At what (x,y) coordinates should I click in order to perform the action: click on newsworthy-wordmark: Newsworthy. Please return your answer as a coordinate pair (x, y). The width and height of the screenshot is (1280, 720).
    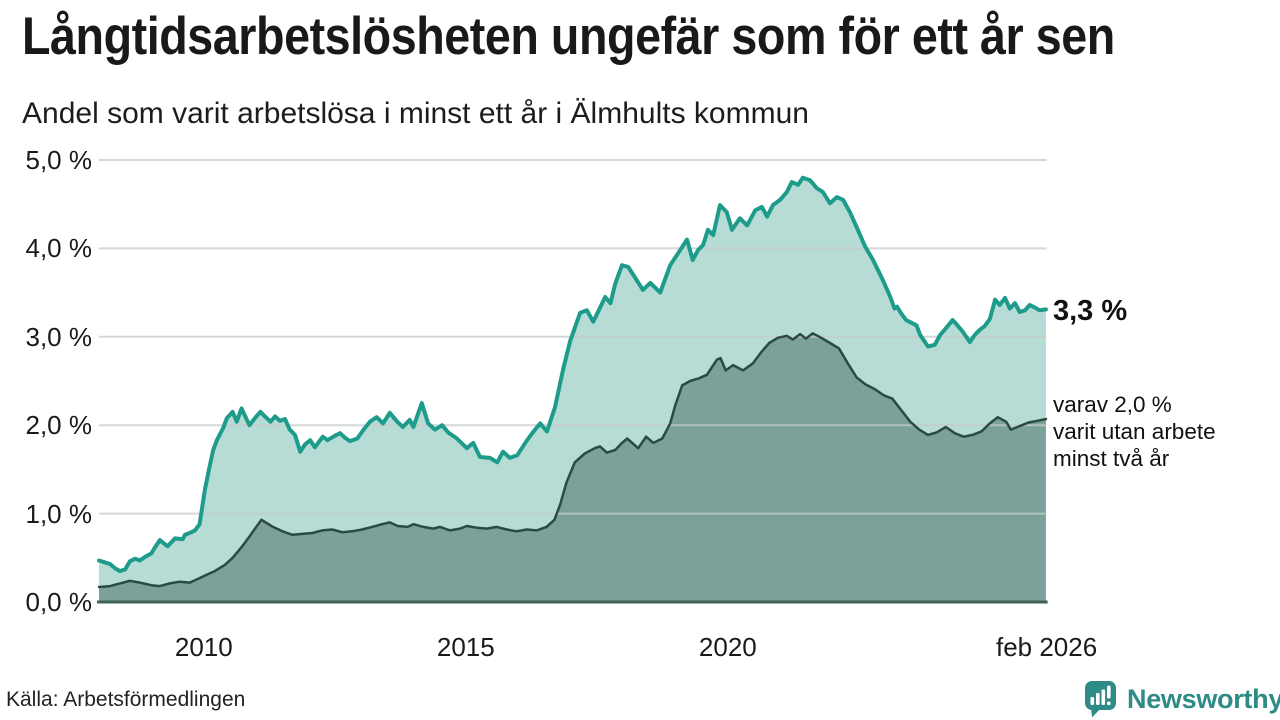
    Looking at the image, I should click on (1203, 698).